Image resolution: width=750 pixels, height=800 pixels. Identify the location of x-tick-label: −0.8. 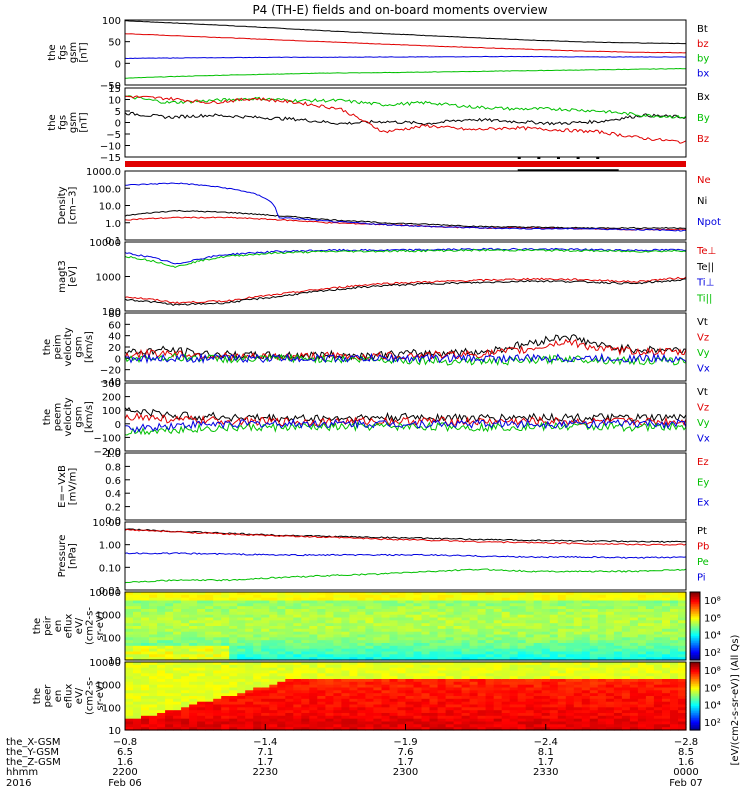
(125, 742).